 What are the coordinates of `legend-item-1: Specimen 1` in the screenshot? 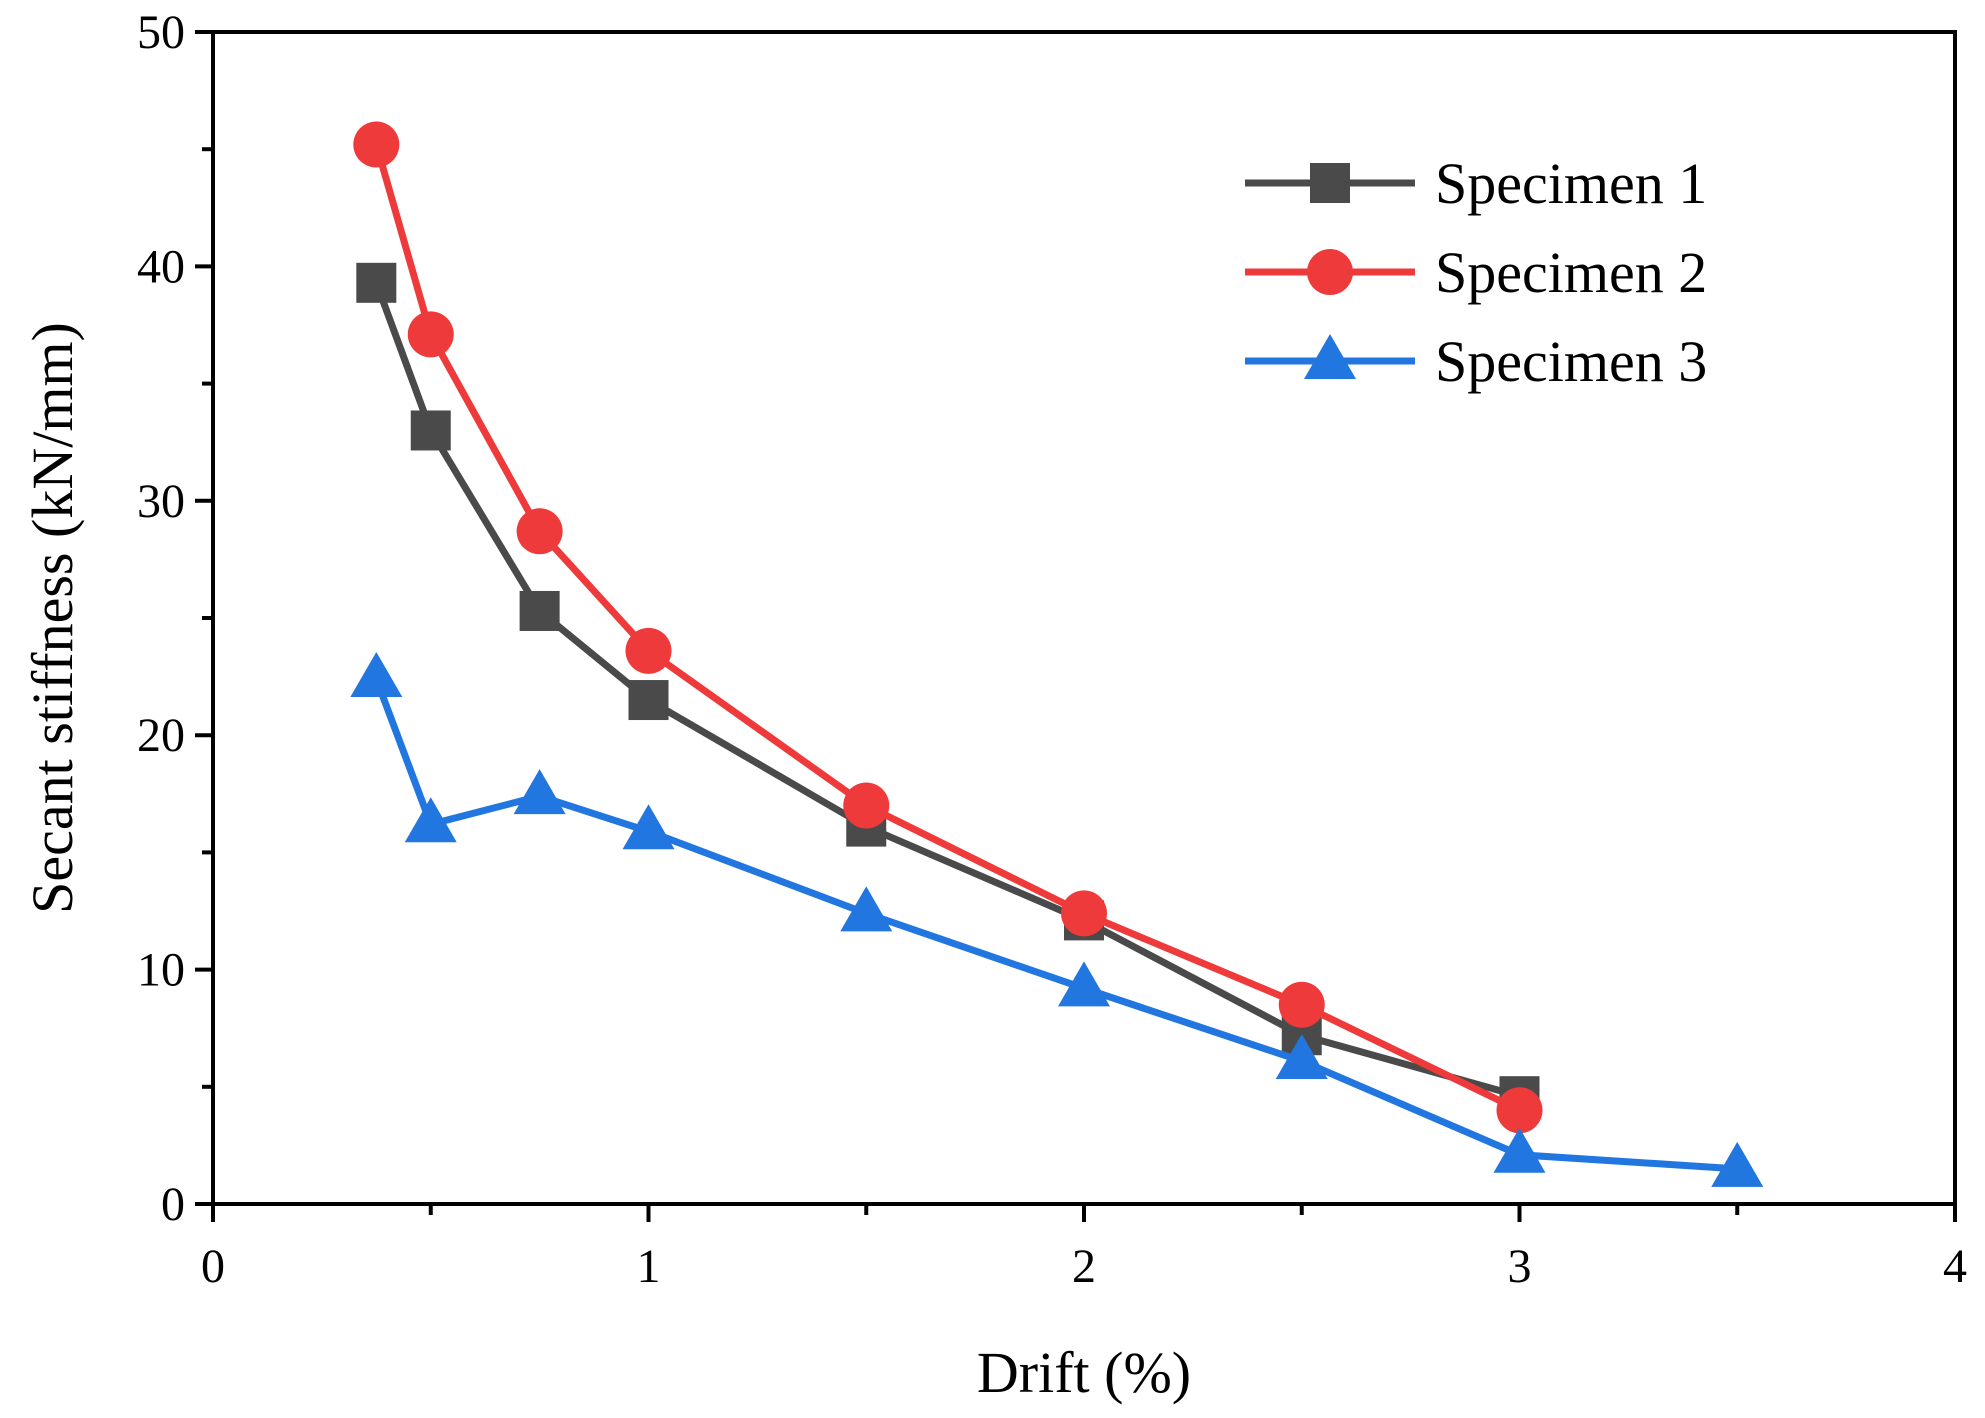 It's located at (1476, 183).